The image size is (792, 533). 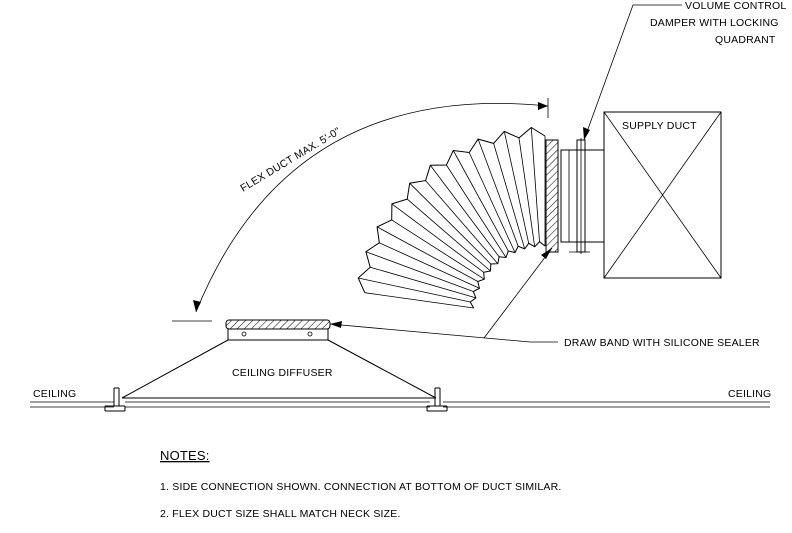 What do you see at coordinates (278, 324) in the screenshot?
I see `draw-band-diffuser` at bounding box center [278, 324].